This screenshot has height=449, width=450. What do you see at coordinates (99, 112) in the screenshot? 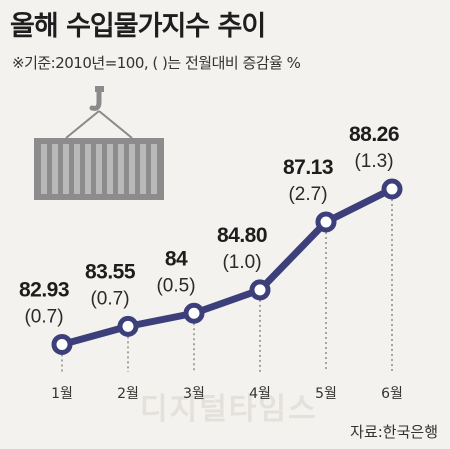
I see `crane-hook-icon` at bounding box center [99, 112].